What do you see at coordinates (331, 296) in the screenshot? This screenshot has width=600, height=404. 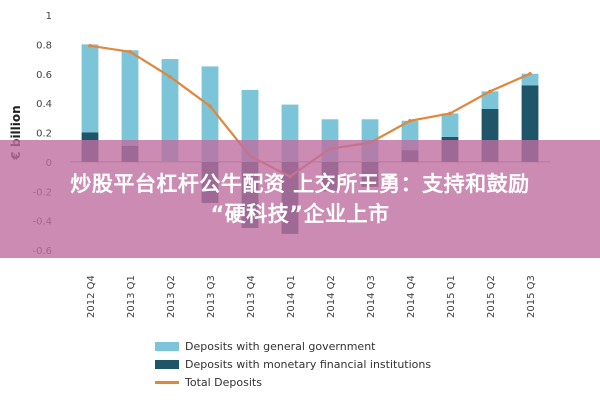 I see `x-tick-label: 2014 Q2` at bounding box center [331, 296].